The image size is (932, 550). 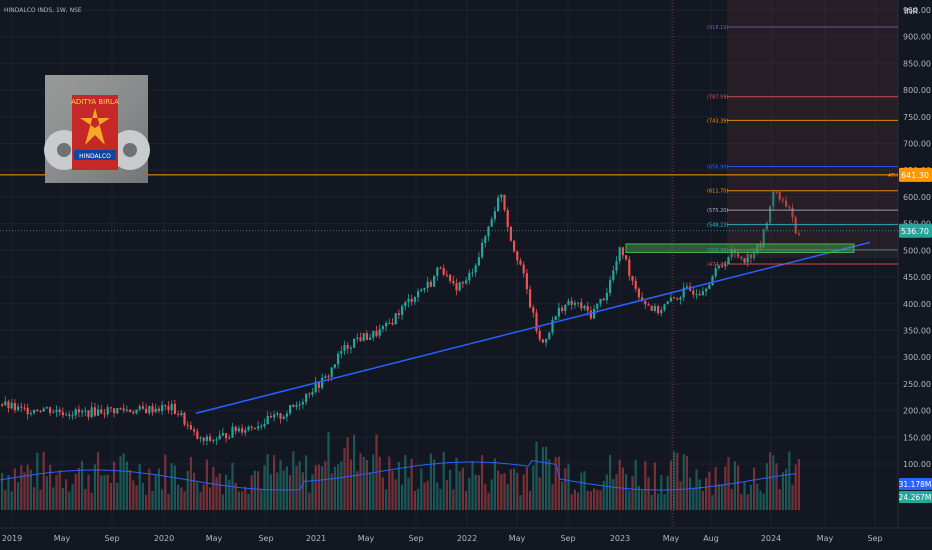 I want to click on x-tick-label: May, so click(x=517, y=538).